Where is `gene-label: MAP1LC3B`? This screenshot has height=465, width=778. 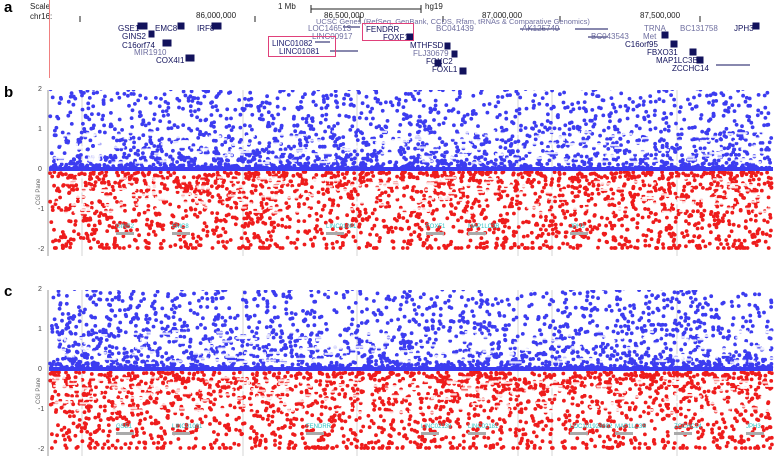
gene-label: MAP1LC3B is located at coordinates (677, 60).